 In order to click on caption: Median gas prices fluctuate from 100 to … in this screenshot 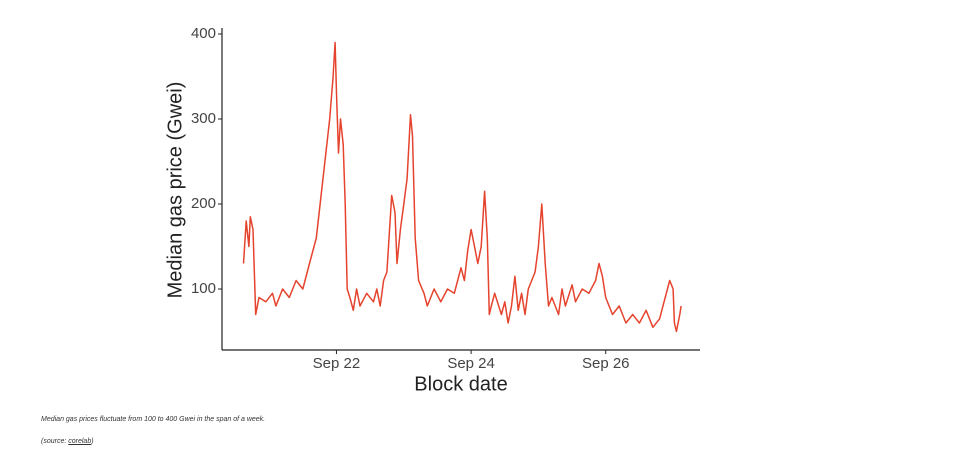, I will do `click(153, 419)`.